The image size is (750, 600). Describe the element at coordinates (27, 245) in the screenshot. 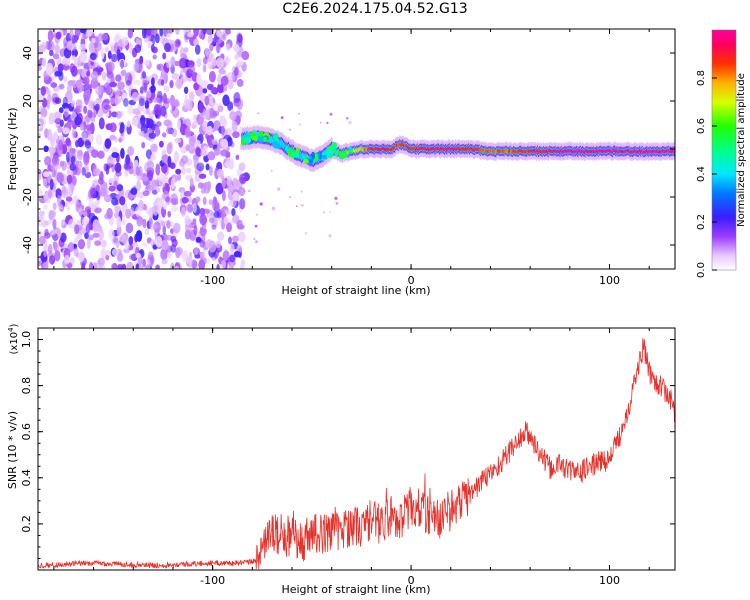

I see `spectrogram-y-tick-label: -40` at that location.